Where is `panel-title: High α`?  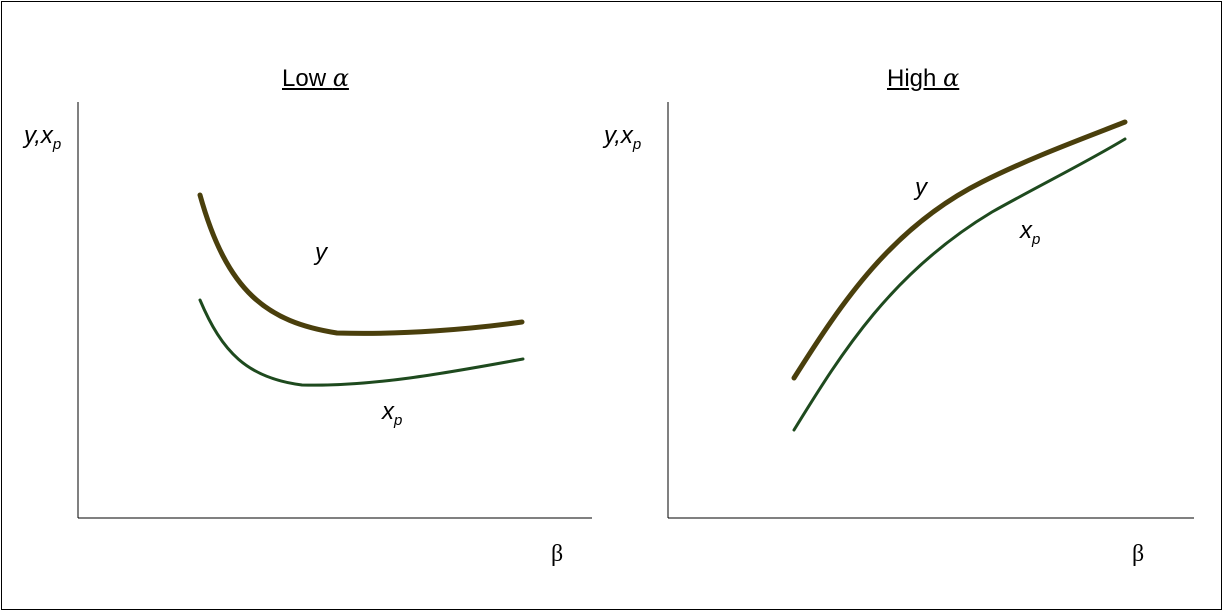 panel-title: High α is located at coordinates (923, 78).